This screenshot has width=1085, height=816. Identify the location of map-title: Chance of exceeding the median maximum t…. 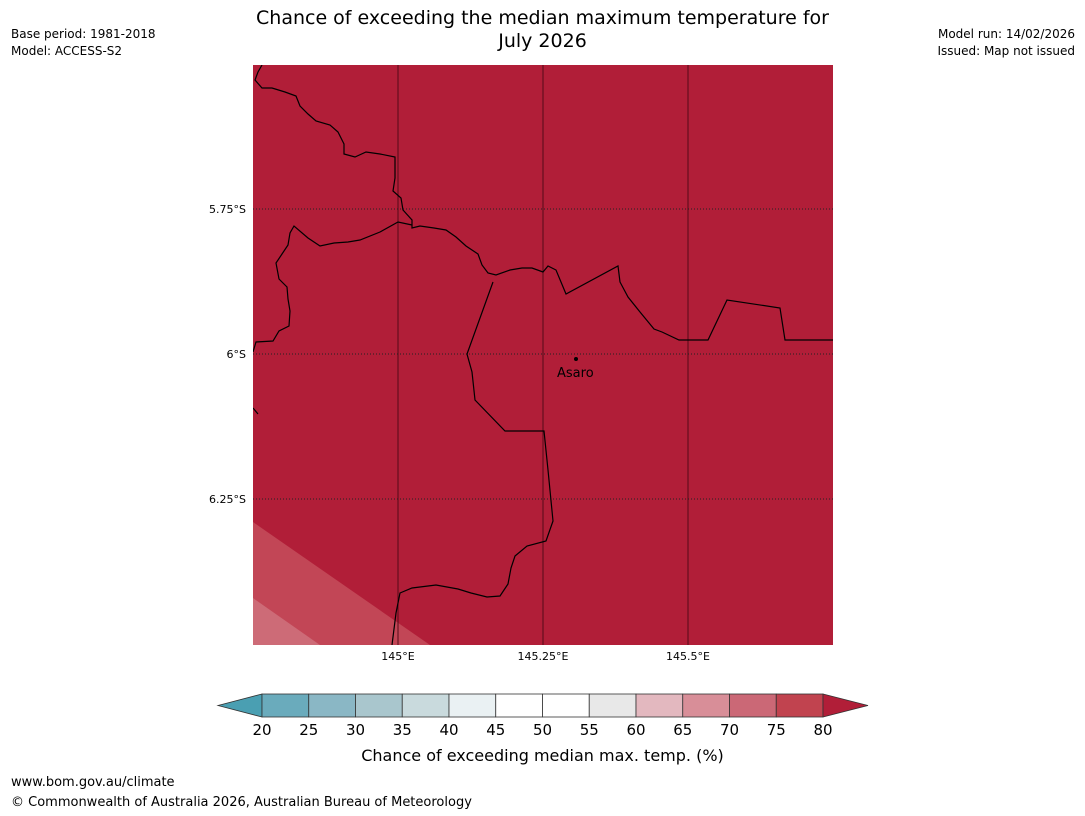
(542, 30).